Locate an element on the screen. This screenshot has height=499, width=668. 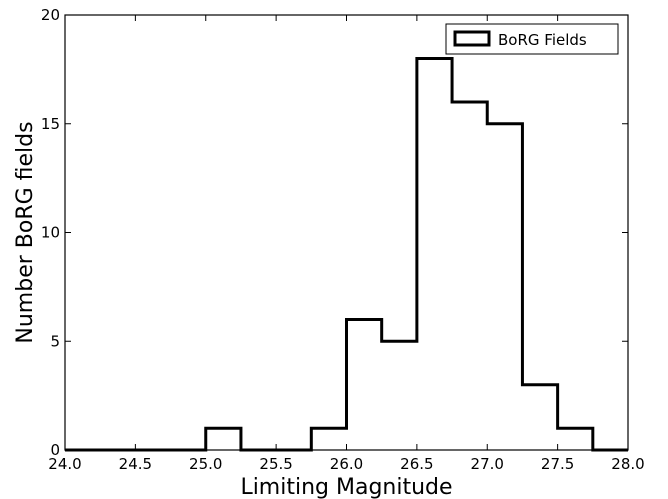
y-tick-label: 20 is located at coordinates (50, 15).